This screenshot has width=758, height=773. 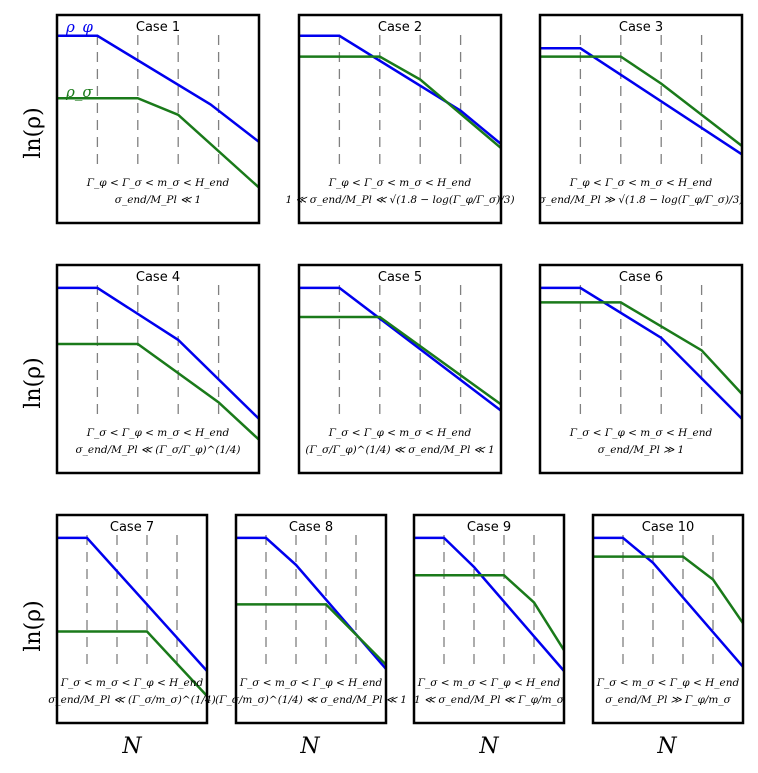 I want to click on panel-title: Case 8, so click(x=311, y=527).